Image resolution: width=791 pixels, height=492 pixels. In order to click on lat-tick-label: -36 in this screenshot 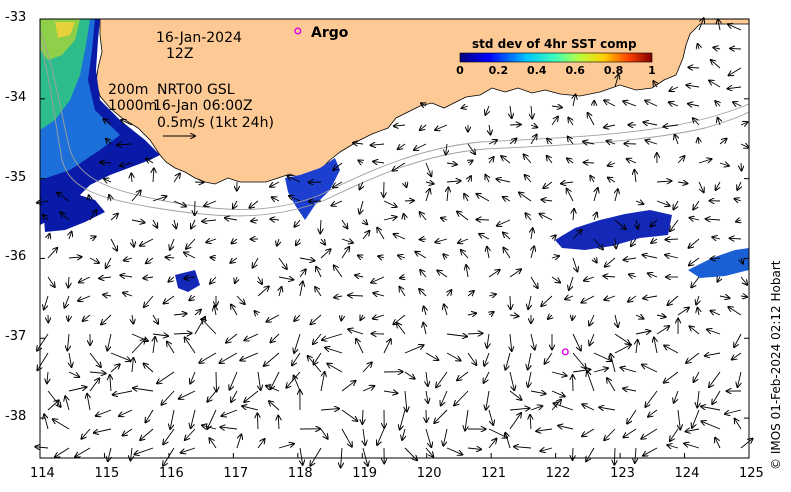, I will do `click(16, 257)`.